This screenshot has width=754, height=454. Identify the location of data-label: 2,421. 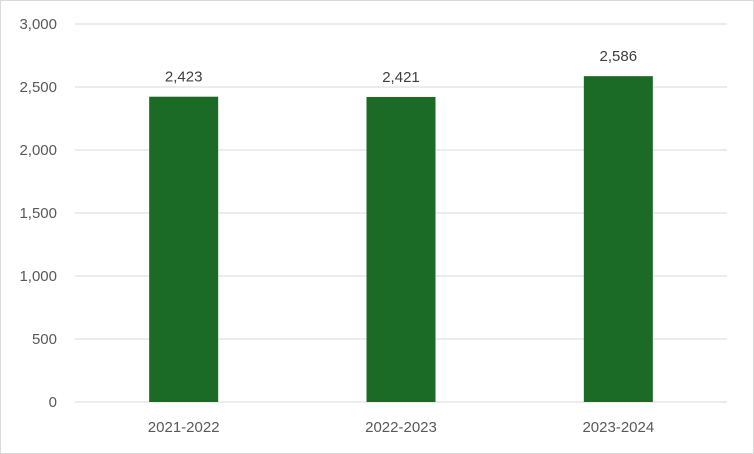
(401, 77).